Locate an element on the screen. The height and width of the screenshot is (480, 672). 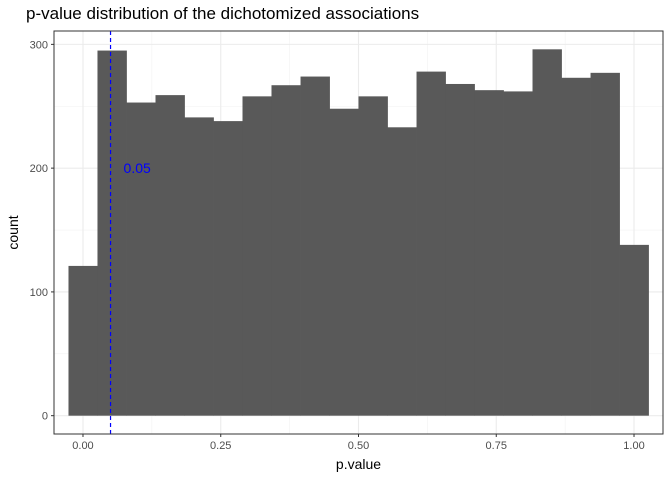
y-axis-title: count is located at coordinates (13, 232).